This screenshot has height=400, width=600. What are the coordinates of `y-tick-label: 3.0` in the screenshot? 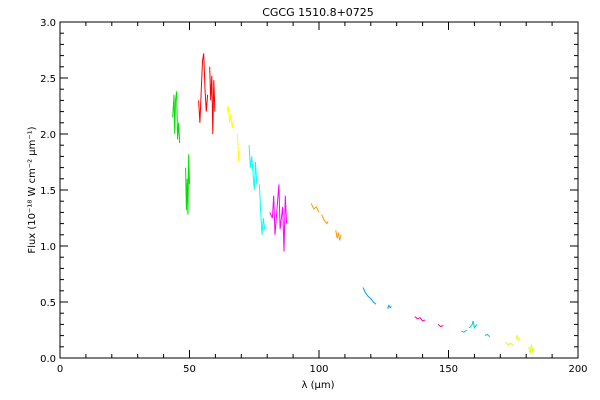 It's located at (48, 23).